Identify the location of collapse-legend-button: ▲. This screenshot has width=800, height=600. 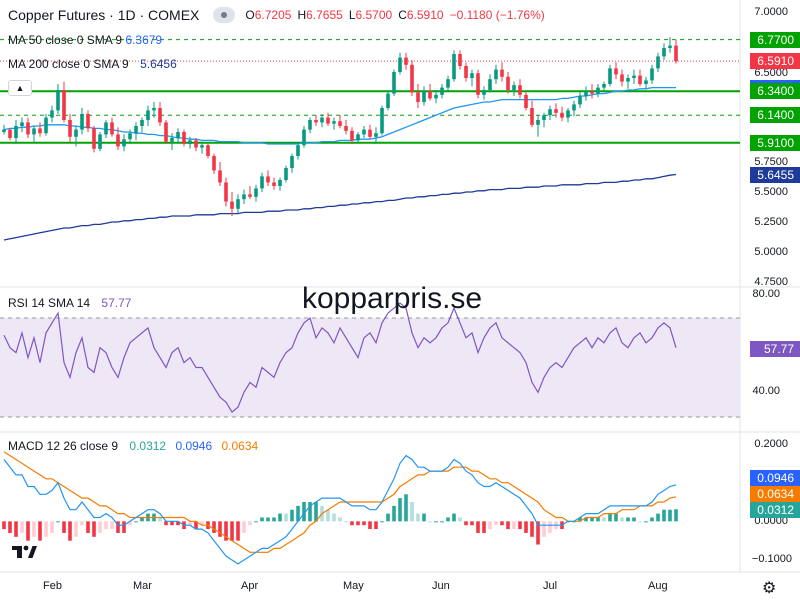
(20, 88).